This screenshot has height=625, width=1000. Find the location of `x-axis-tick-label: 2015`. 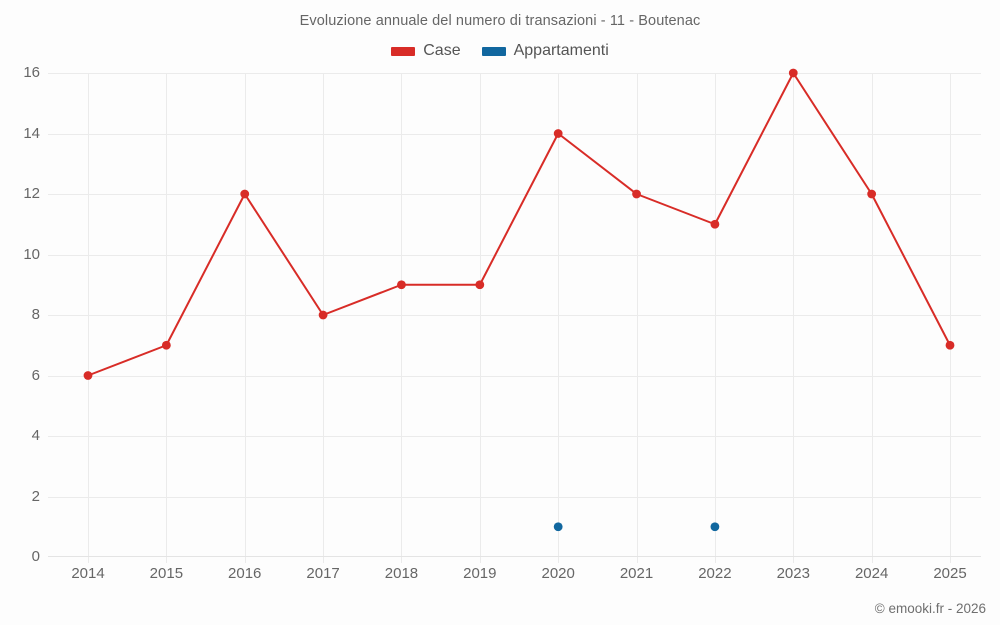

x-axis-tick-label: 2015 is located at coordinates (166, 573).